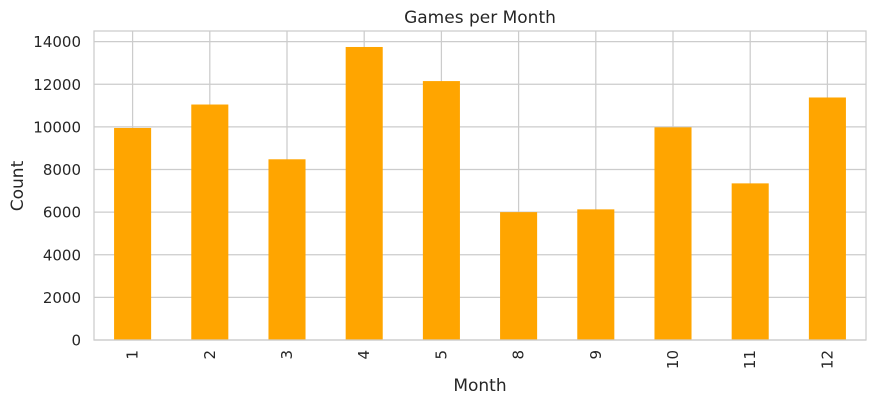 The image size is (878, 405). I want to click on y-tick-label: 12000, so click(57, 85).